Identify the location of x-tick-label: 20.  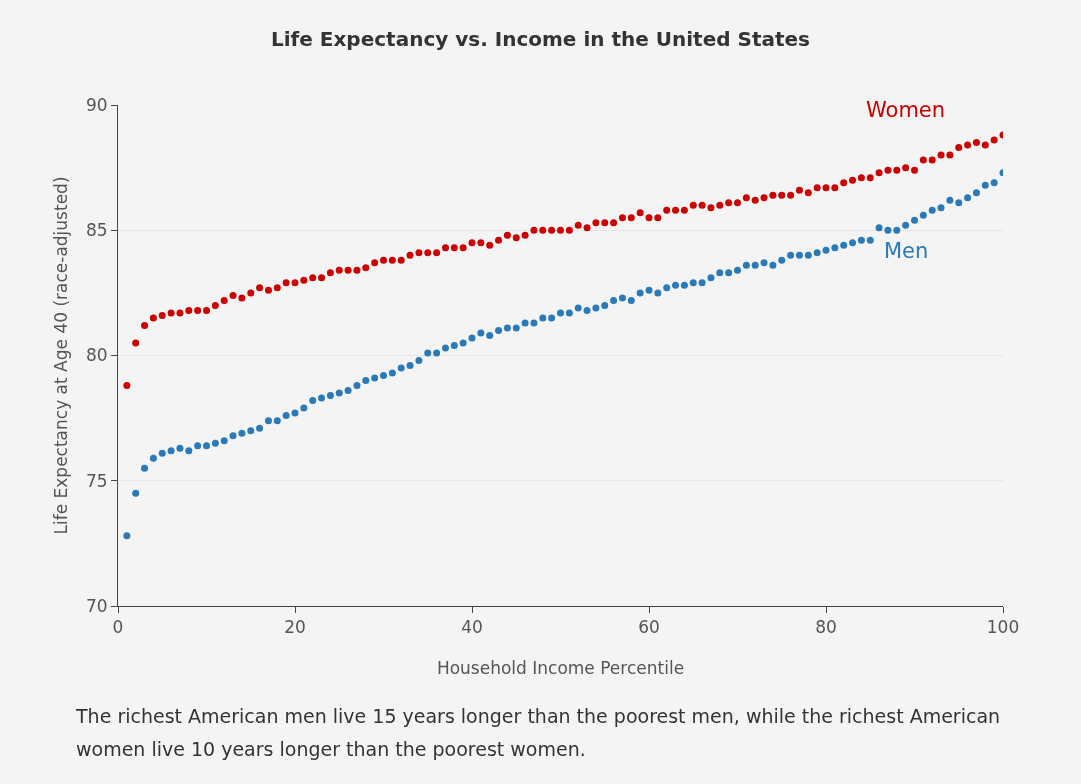
(295, 627).